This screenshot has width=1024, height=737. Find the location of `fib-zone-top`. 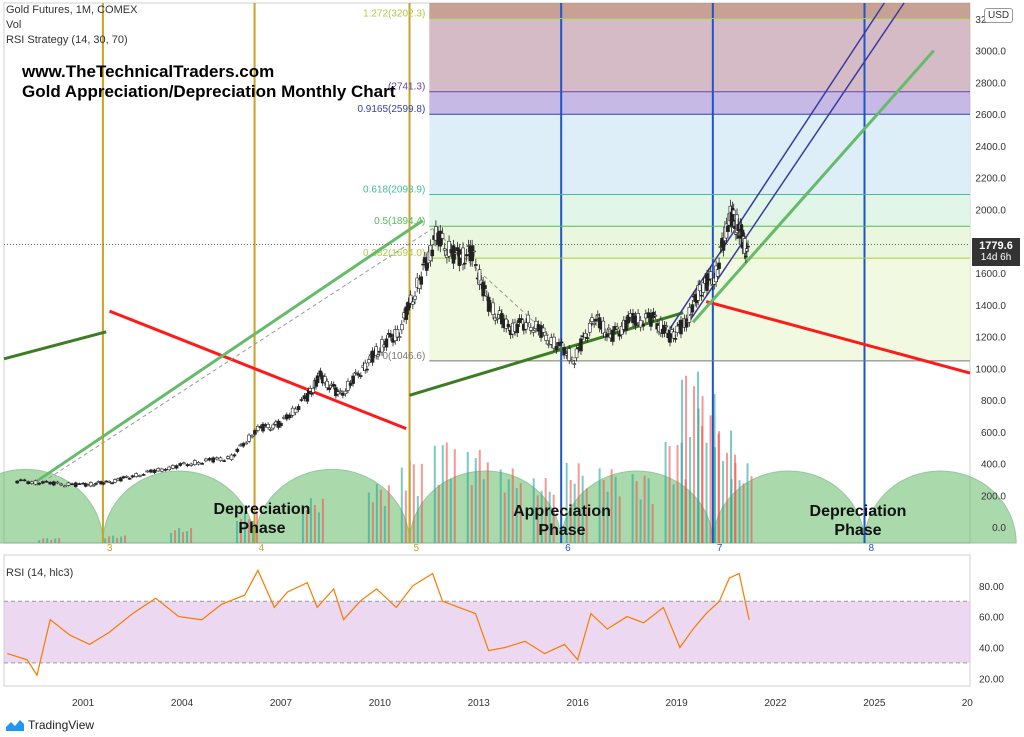

fib-zone-top is located at coordinates (700, 11).